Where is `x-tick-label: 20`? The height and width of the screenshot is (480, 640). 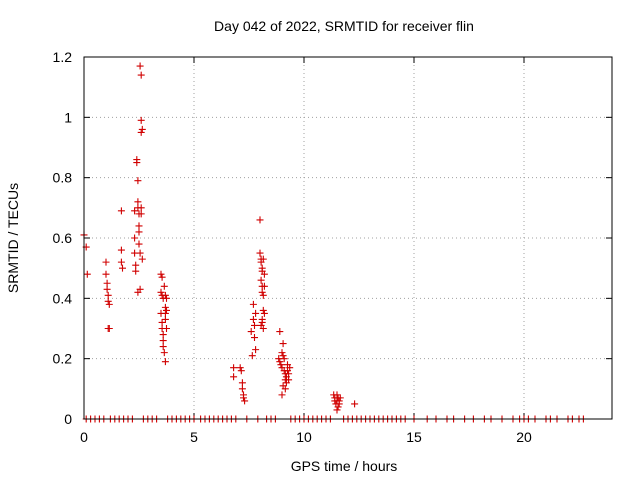 x-tick-label: 20 is located at coordinates (524, 437).